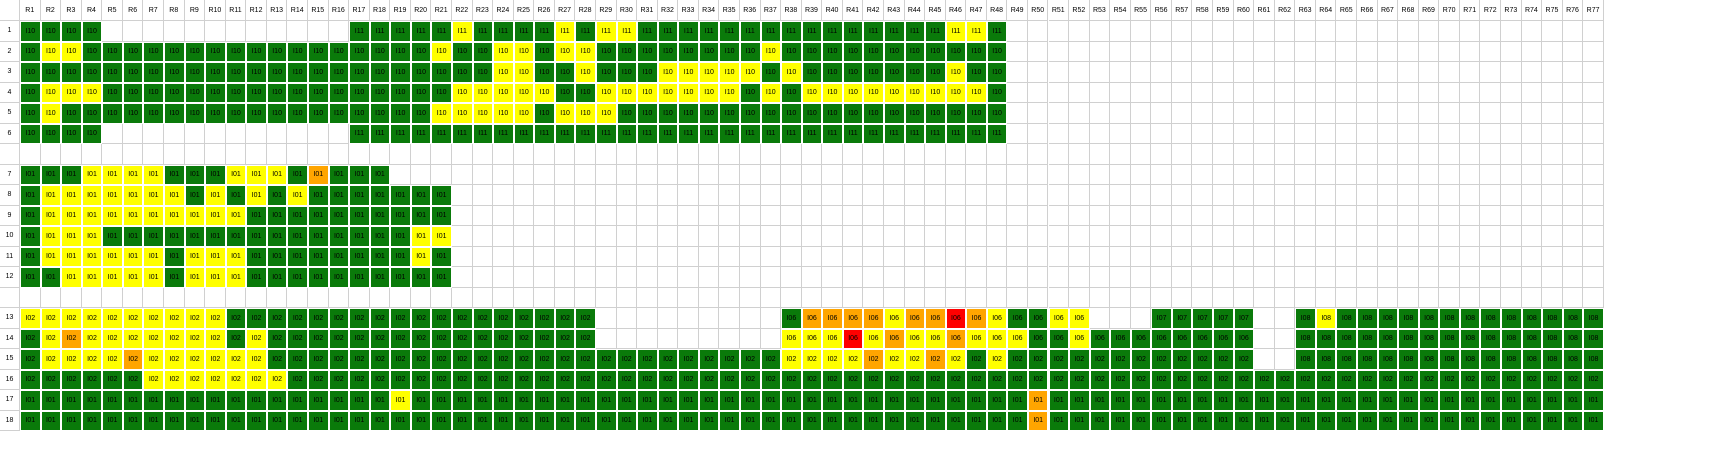  Describe the element at coordinates (1059, 10) in the screenshot. I see `column-header: R51` at that location.